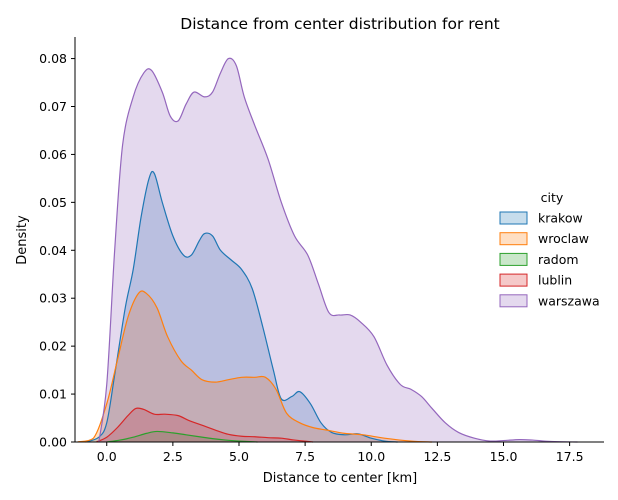  I want to click on x-tick-label: 2.5, so click(173, 456).